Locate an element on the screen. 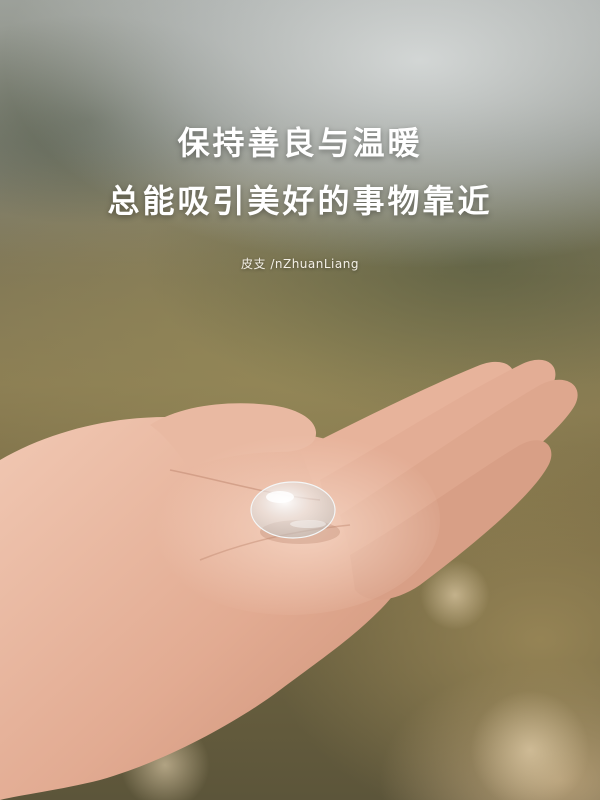 The height and width of the screenshot is (800, 600). bokeh-light is located at coordinates (530, 745).